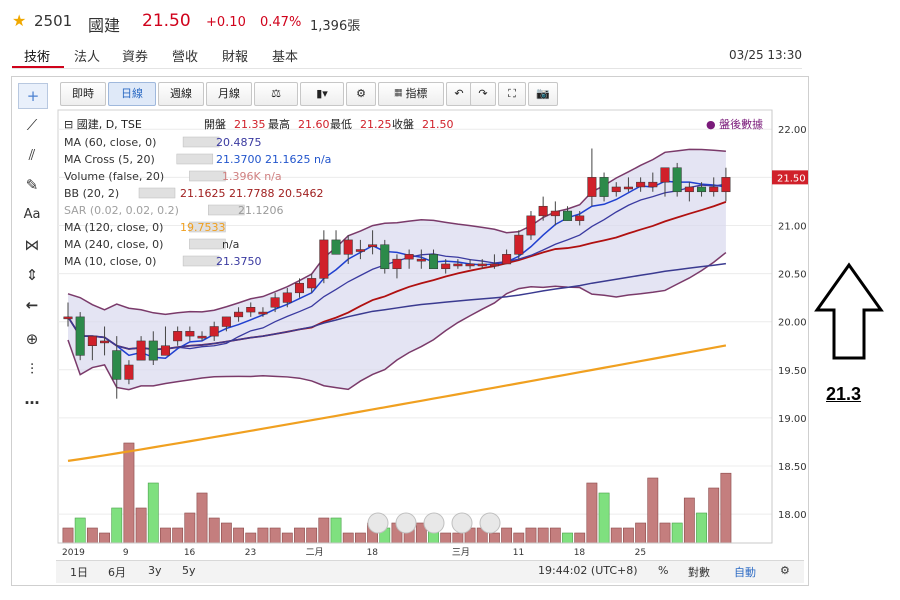 The image size is (900, 600). Describe the element at coordinates (79, 572) in the screenshot. I see `range-1d-button: 1日` at that location.